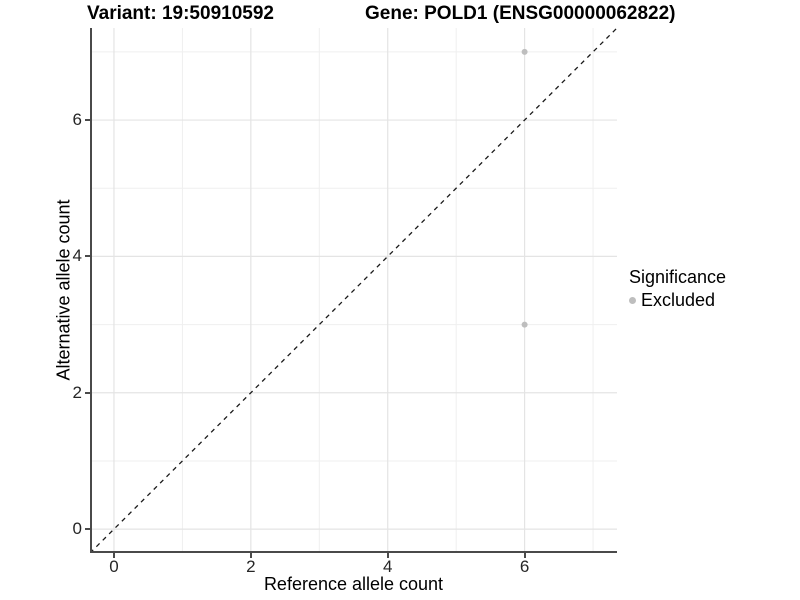 The image size is (800, 600). I want to click on x-tick-label: 6, so click(524, 566).